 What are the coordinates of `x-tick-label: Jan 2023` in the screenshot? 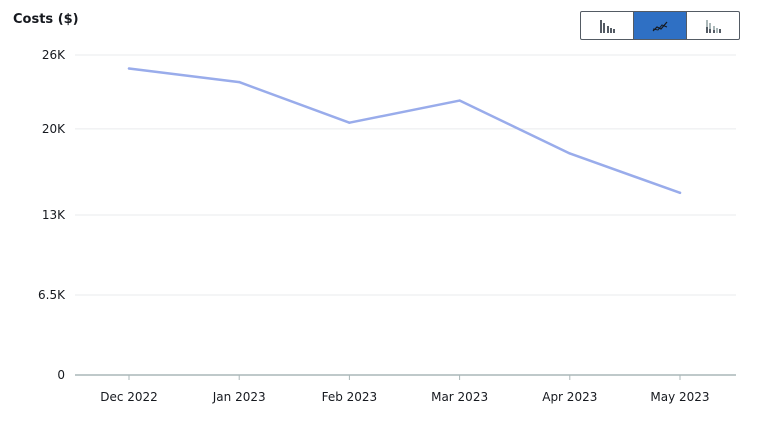 It's located at (239, 397).